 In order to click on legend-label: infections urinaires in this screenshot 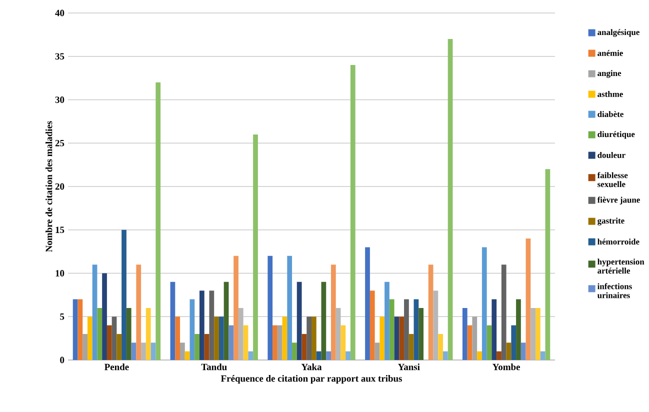, I will do `click(614, 290)`.